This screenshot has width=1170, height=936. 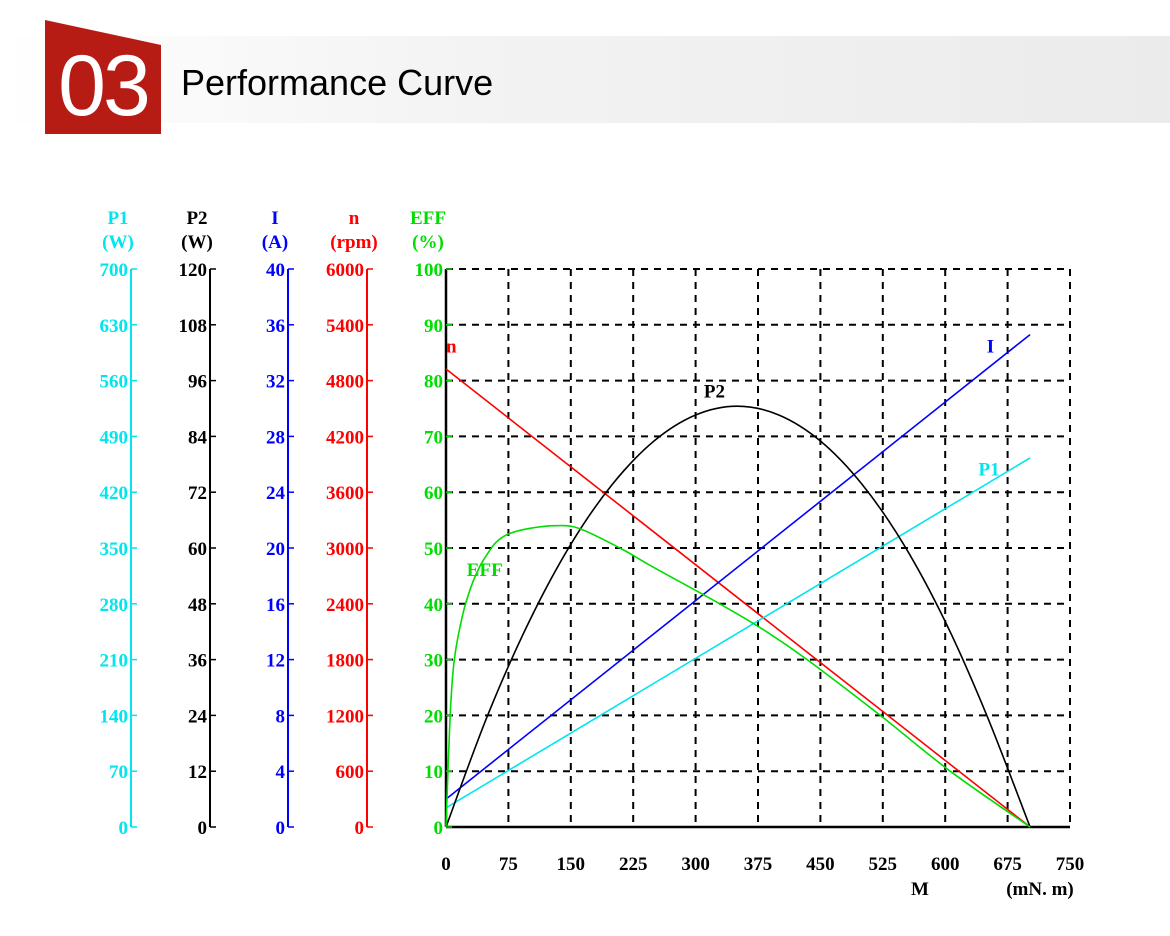 What do you see at coordinates (281, 772) in the screenshot?
I see `y-tick-label-i: 4` at bounding box center [281, 772].